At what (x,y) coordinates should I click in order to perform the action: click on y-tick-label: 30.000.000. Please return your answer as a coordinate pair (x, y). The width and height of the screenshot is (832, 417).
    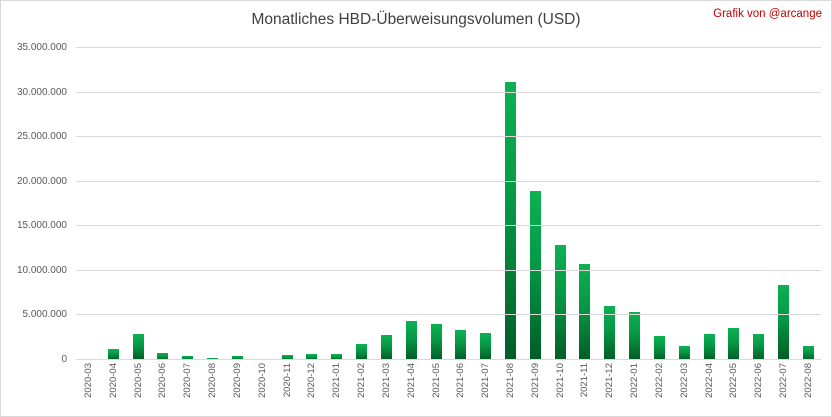
    Looking at the image, I should click on (41, 92).